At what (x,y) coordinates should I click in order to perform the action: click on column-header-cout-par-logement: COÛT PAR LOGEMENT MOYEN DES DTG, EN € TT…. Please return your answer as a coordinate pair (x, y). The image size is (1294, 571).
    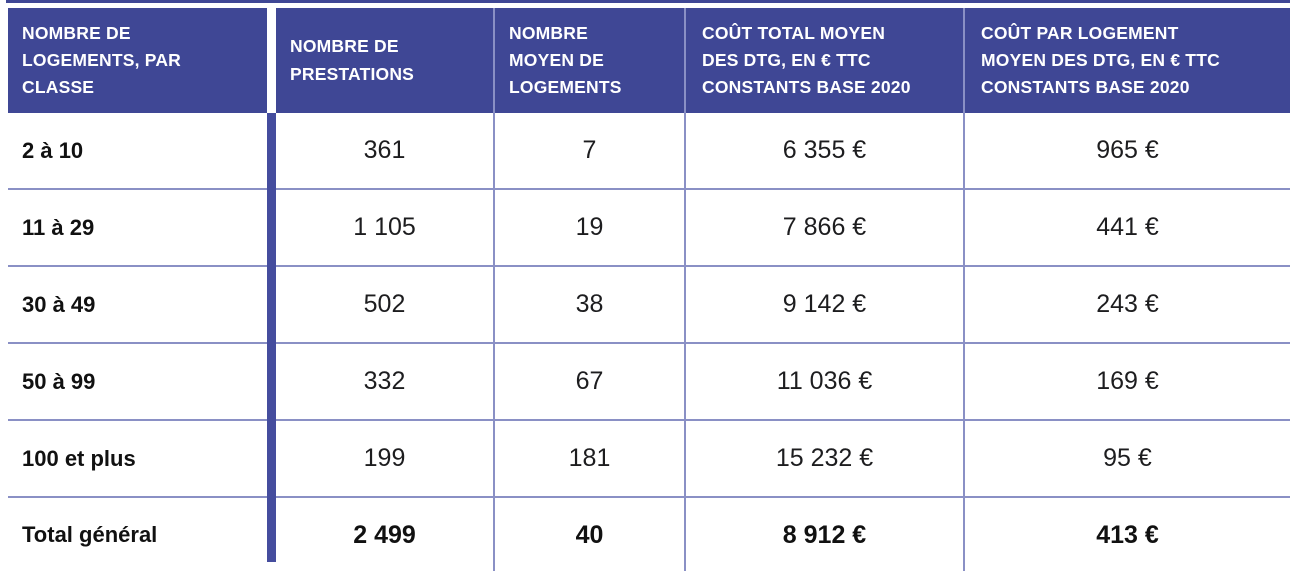
    Looking at the image, I should click on (1126, 60).